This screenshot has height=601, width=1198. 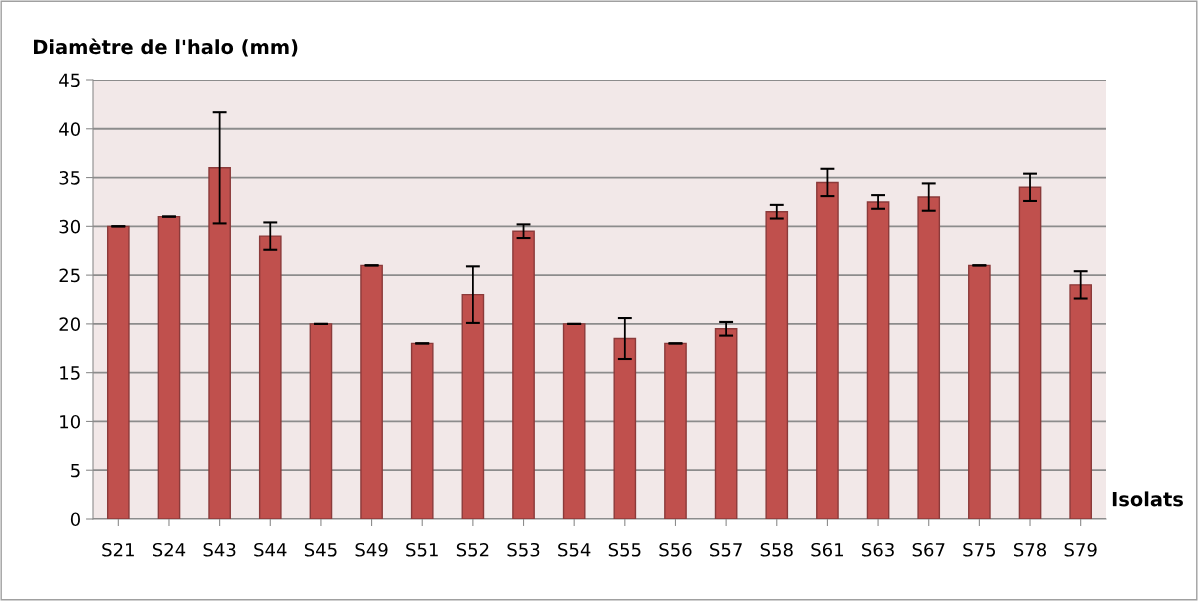 I want to click on x-tick-label: S75, so click(x=979, y=549).